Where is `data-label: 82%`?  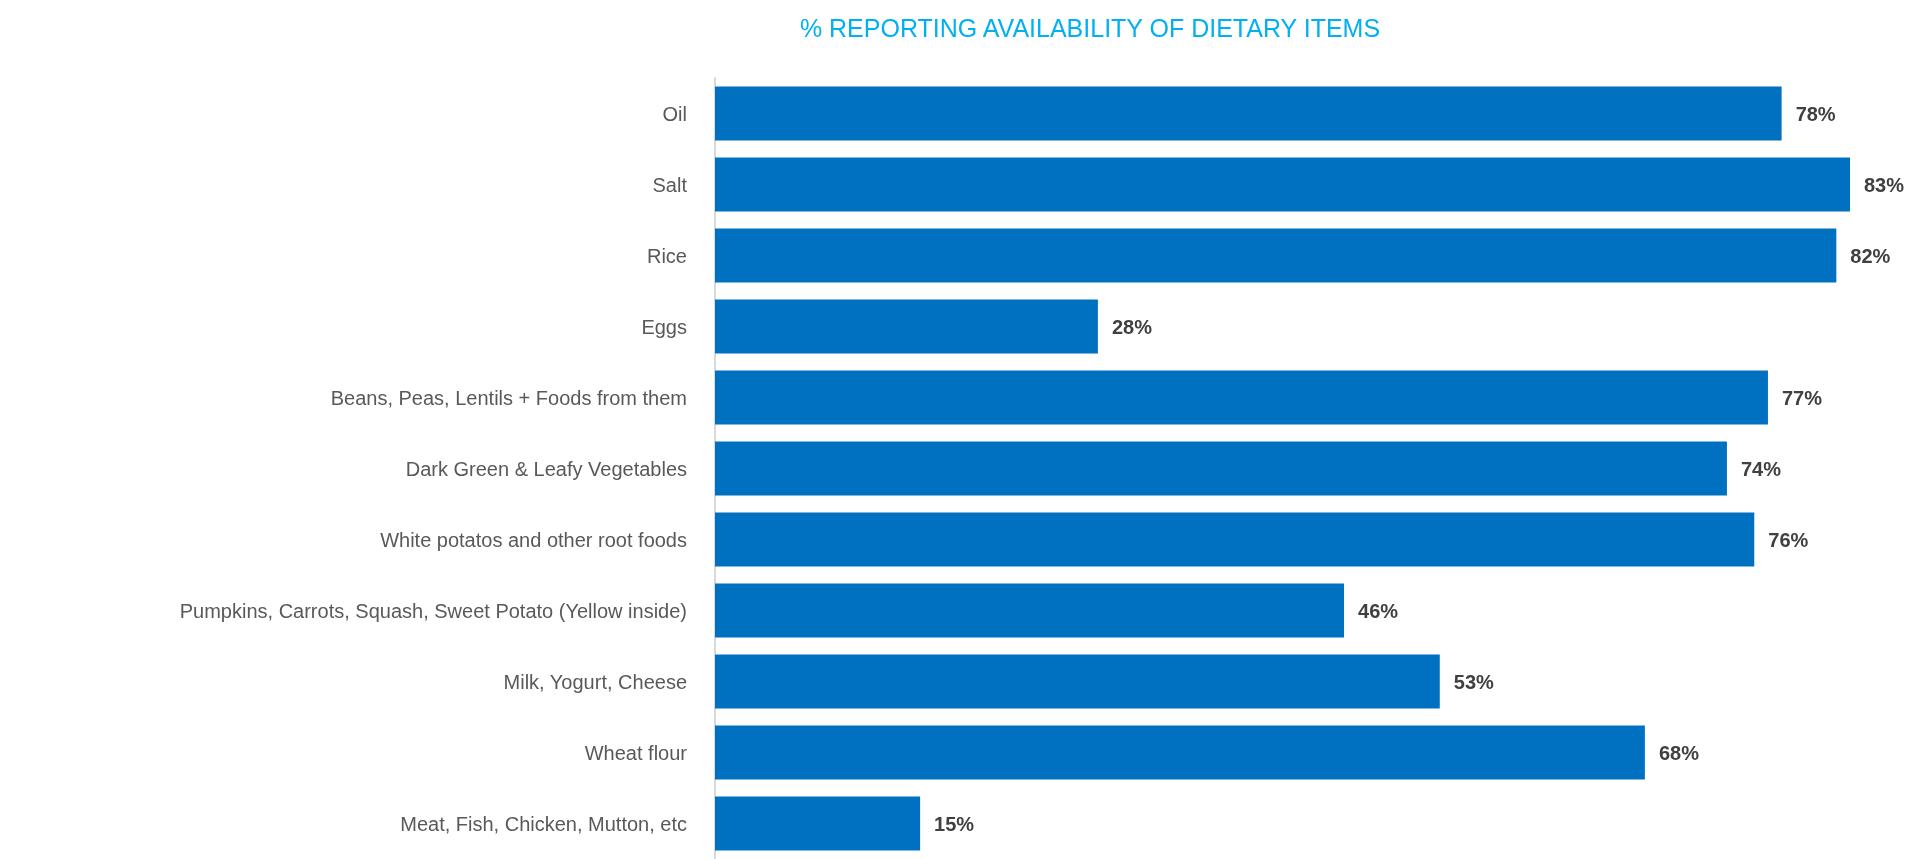 data-label: 82% is located at coordinates (1870, 255).